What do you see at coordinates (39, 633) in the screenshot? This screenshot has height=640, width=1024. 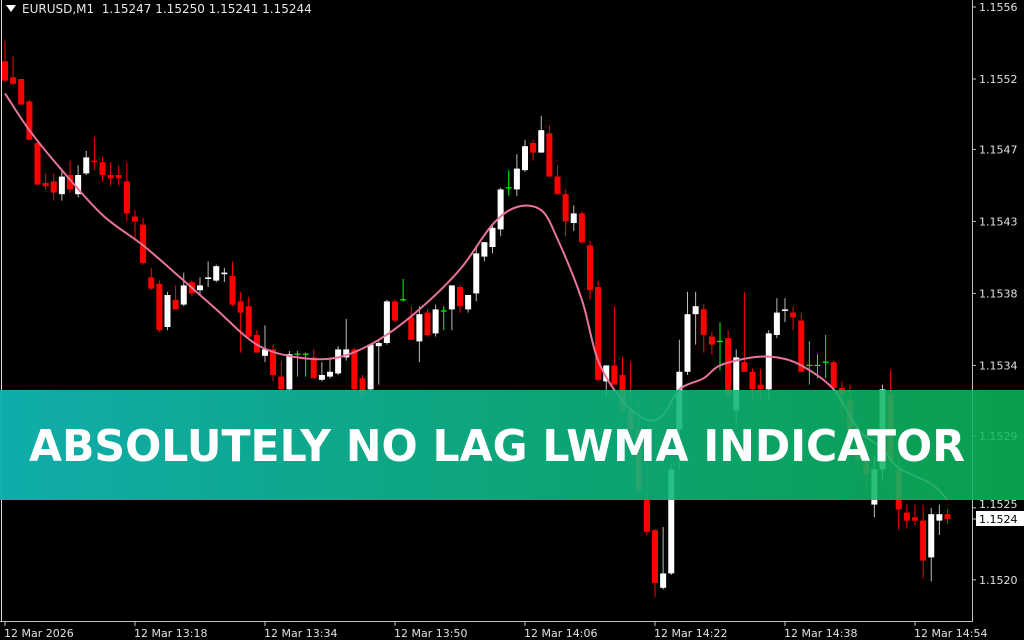 I see `time-tick-label: 12 Mar 2026` at bounding box center [39, 633].